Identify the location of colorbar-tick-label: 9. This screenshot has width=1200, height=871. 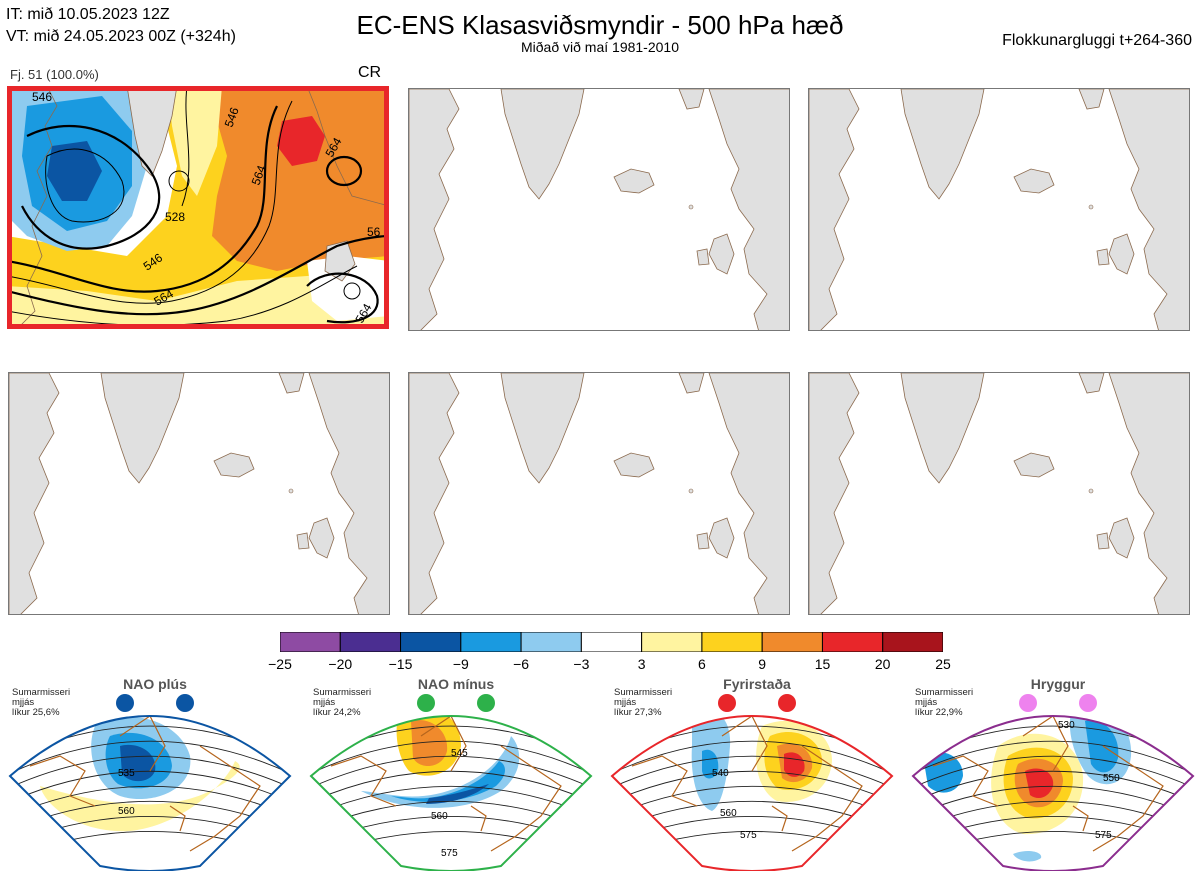
(762, 664).